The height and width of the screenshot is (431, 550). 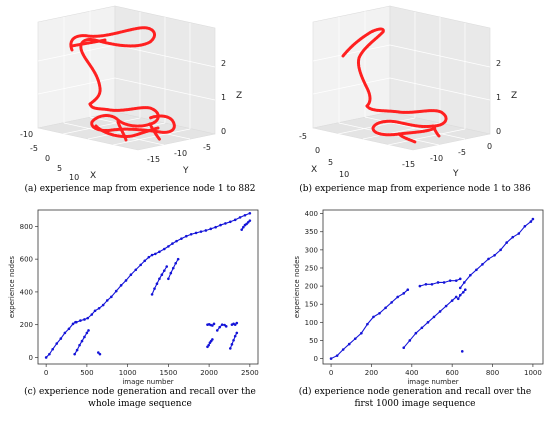 I want to click on chart-b-trajectory, so click(x=394, y=85).